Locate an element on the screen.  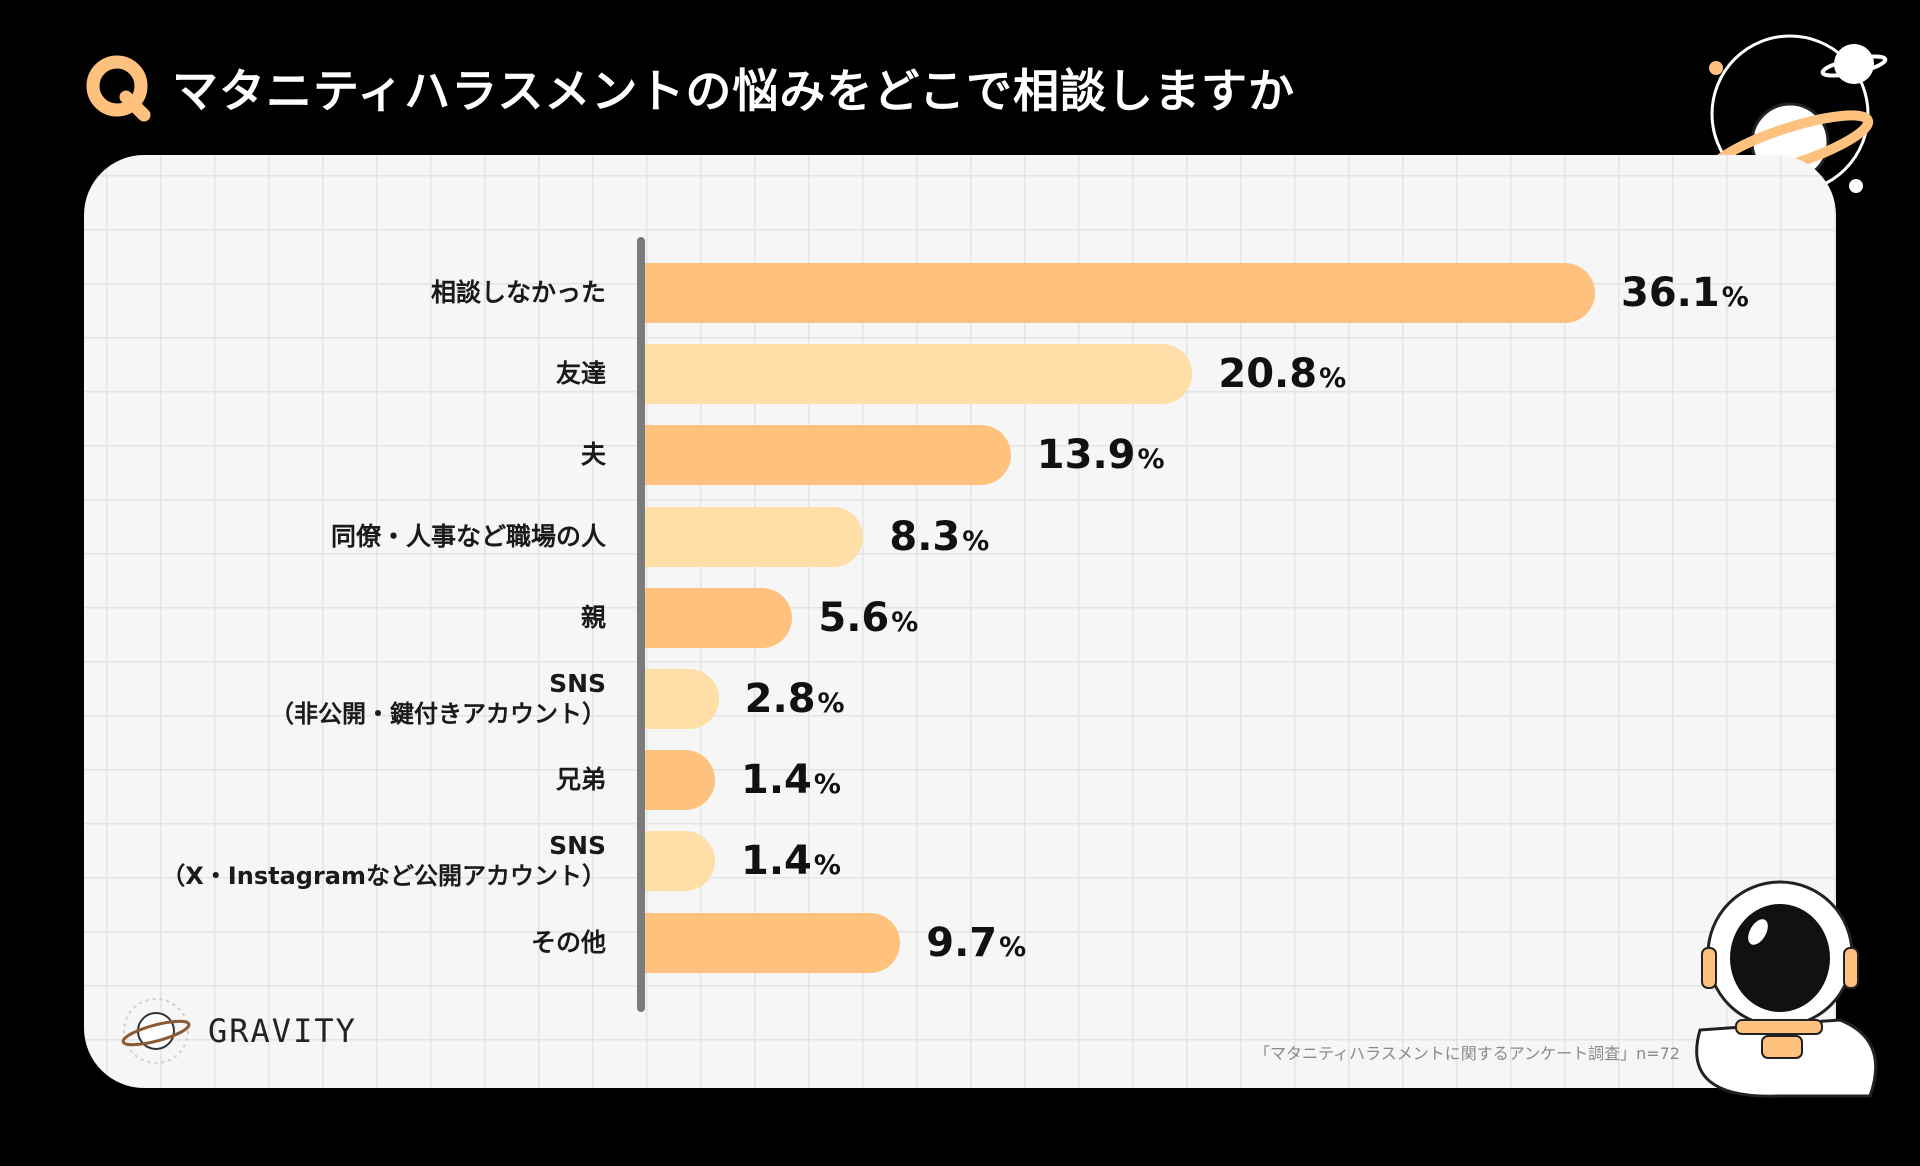
y-axis-line is located at coordinates (641, 624).